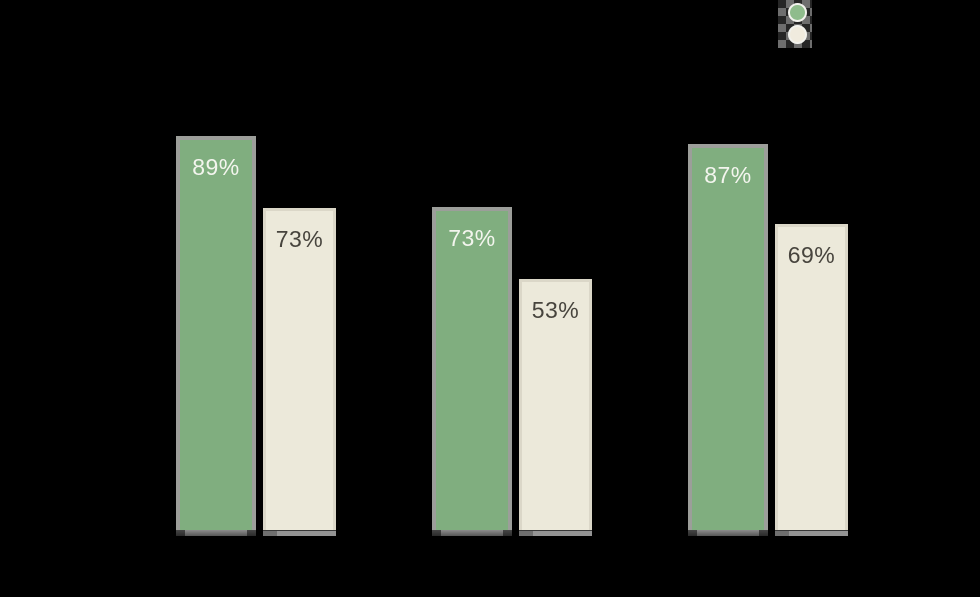 The height and width of the screenshot is (597, 980). Describe the element at coordinates (811, 377) in the screenshot. I see `bar-series-2-group-3: 69%` at that location.